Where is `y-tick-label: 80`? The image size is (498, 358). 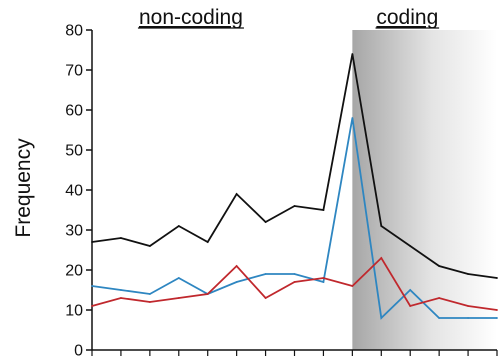
y-tick-label: 80 is located at coordinates (74, 31).